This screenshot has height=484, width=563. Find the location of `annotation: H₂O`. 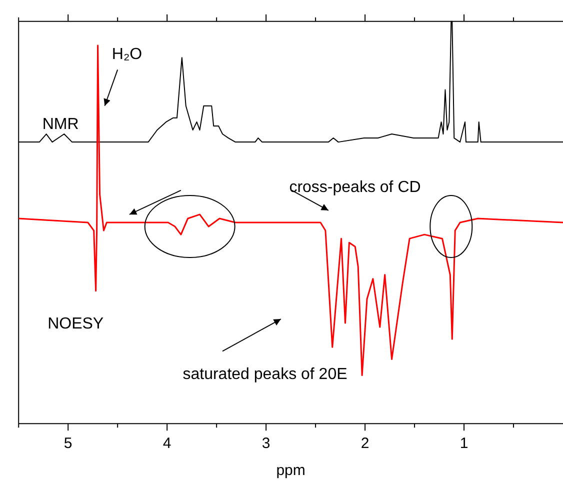

annotation: H₂O is located at coordinates (127, 54).